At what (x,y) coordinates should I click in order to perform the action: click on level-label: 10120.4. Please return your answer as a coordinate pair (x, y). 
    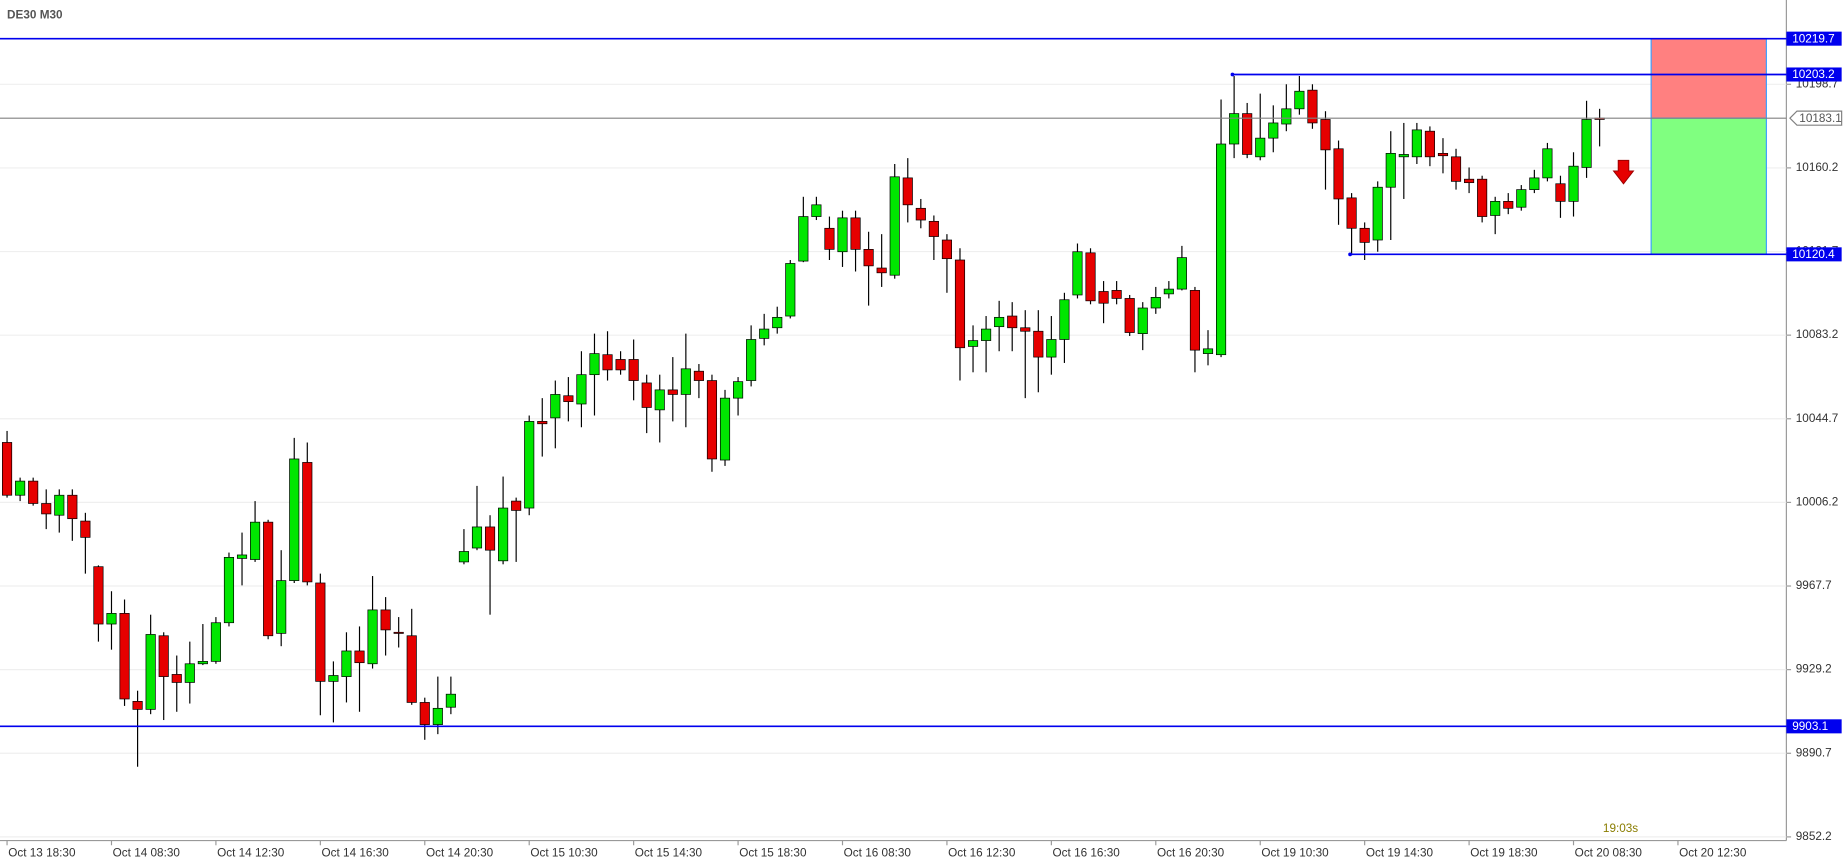
    Looking at the image, I should click on (1813, 254).